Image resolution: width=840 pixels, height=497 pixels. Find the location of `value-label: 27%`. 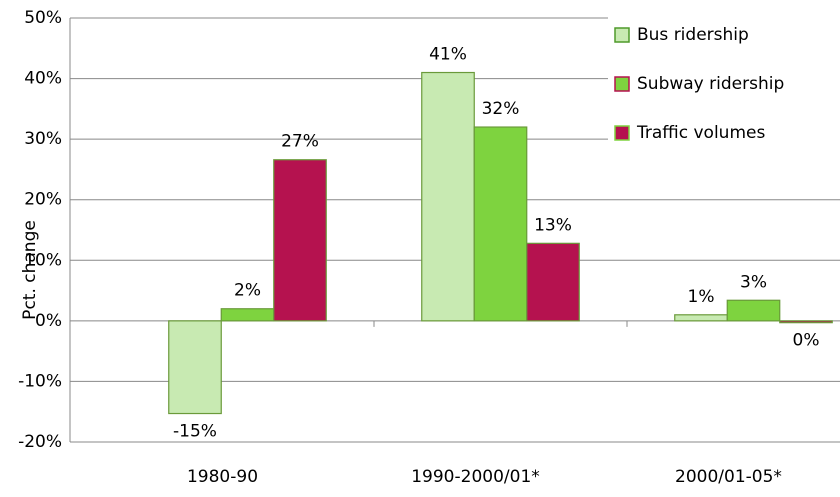

value-label: 27% is located at coordinates (300, 142).